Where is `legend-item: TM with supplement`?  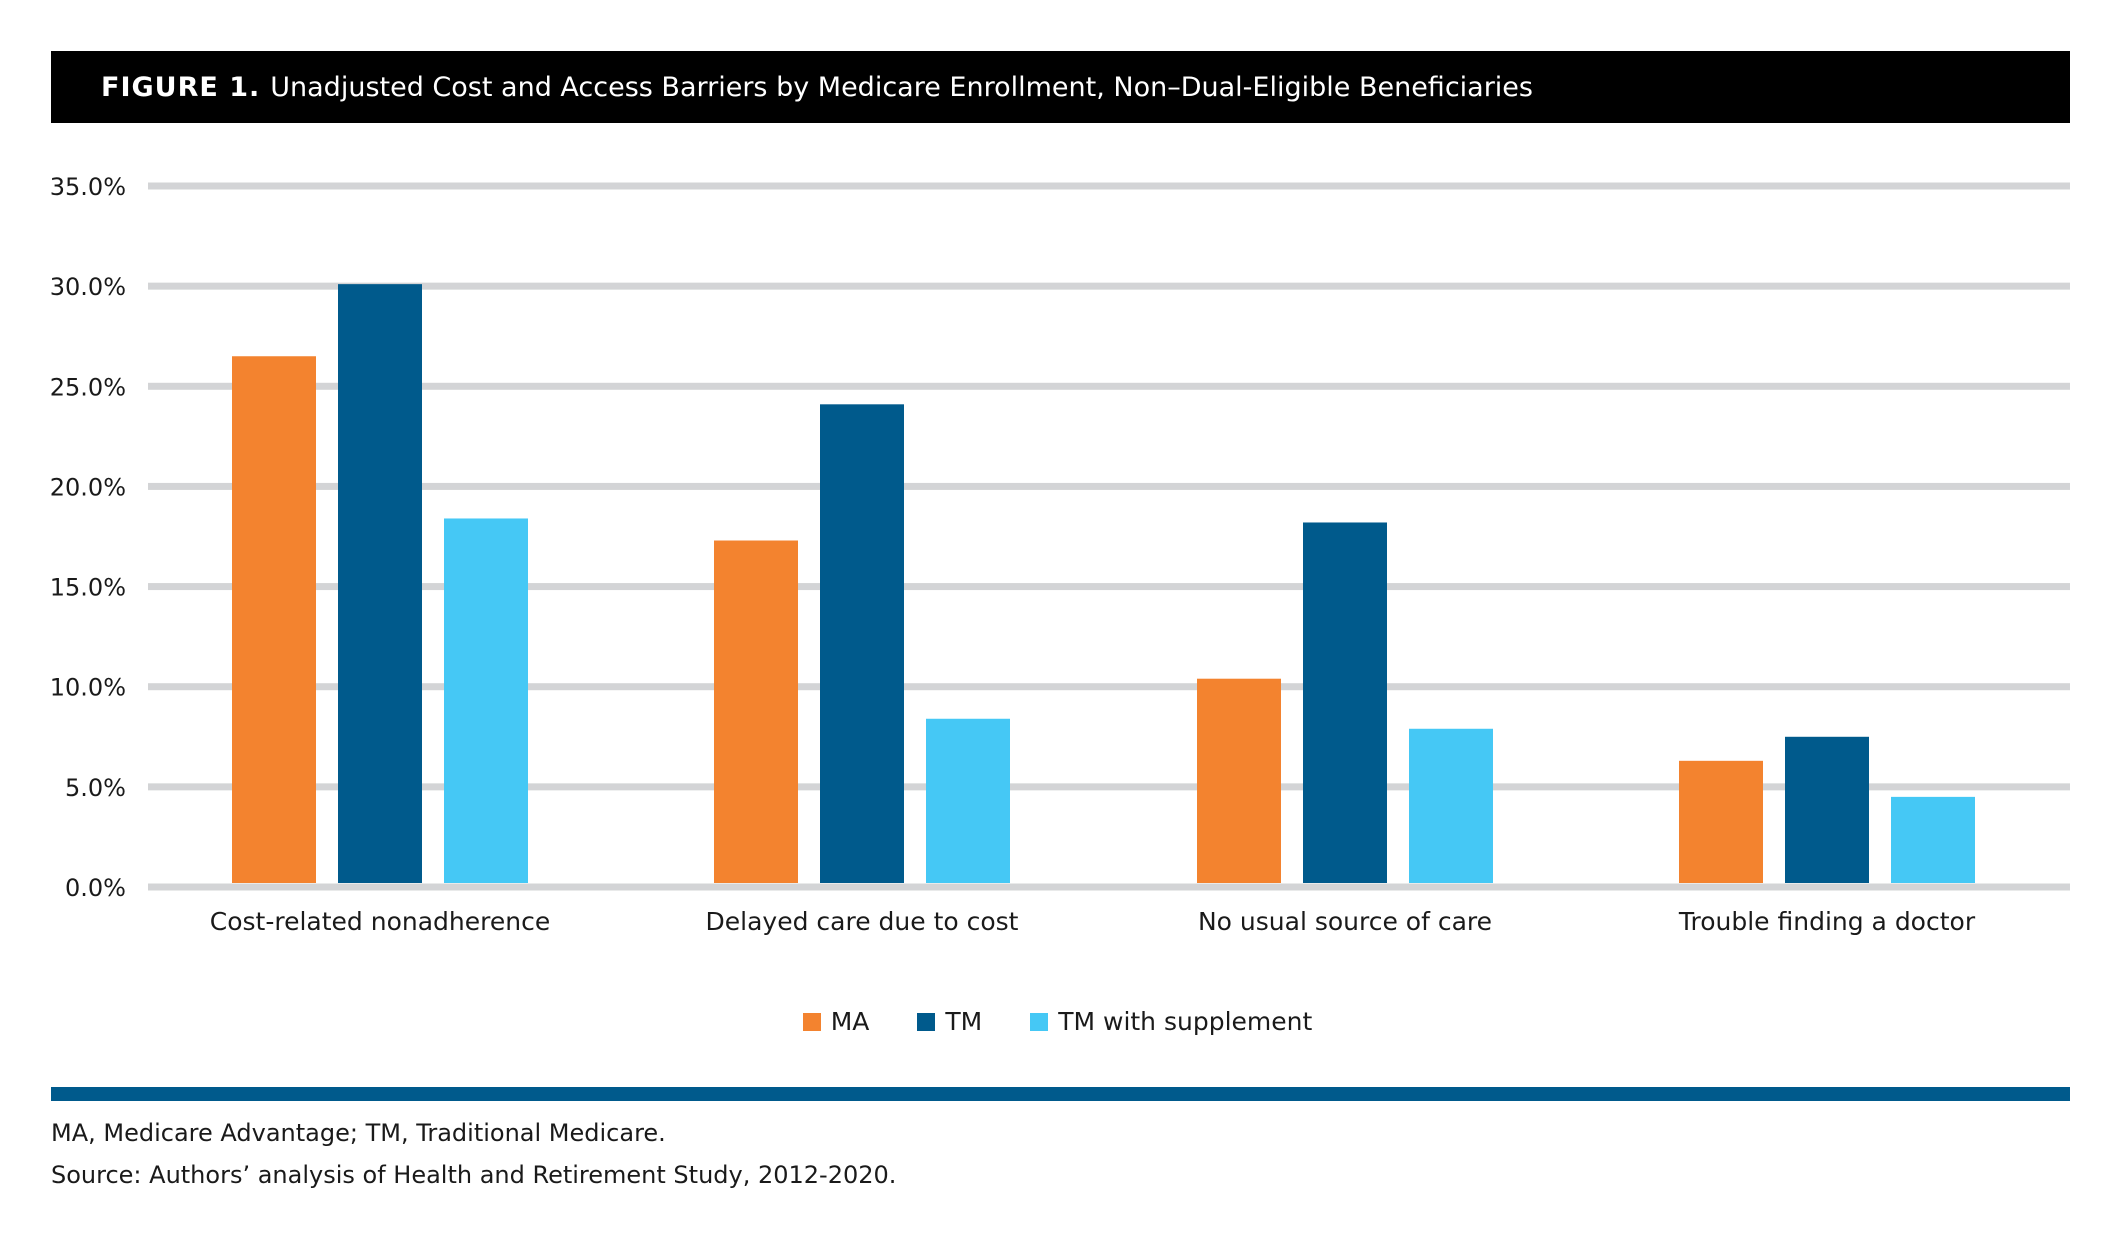 legend-item: TM with supplement is located at coordinates (1171, 1021).